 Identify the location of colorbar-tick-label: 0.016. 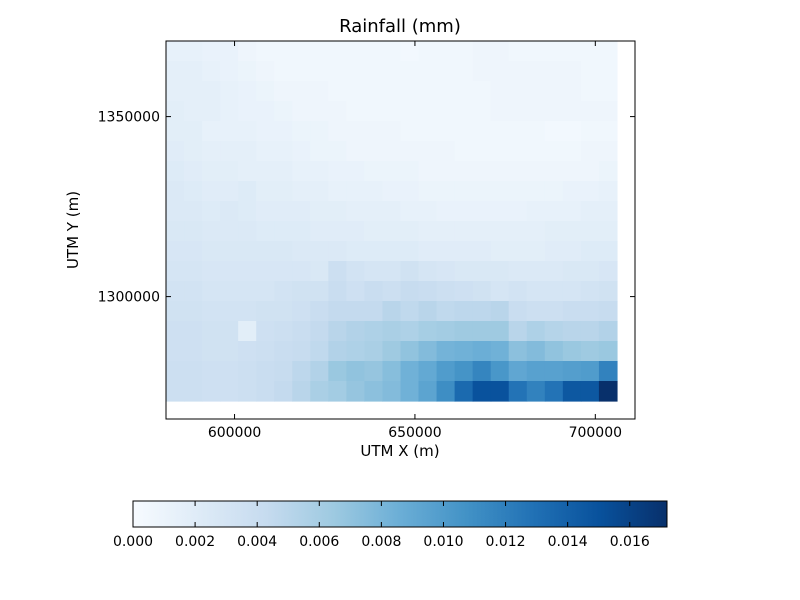
(630, 542).